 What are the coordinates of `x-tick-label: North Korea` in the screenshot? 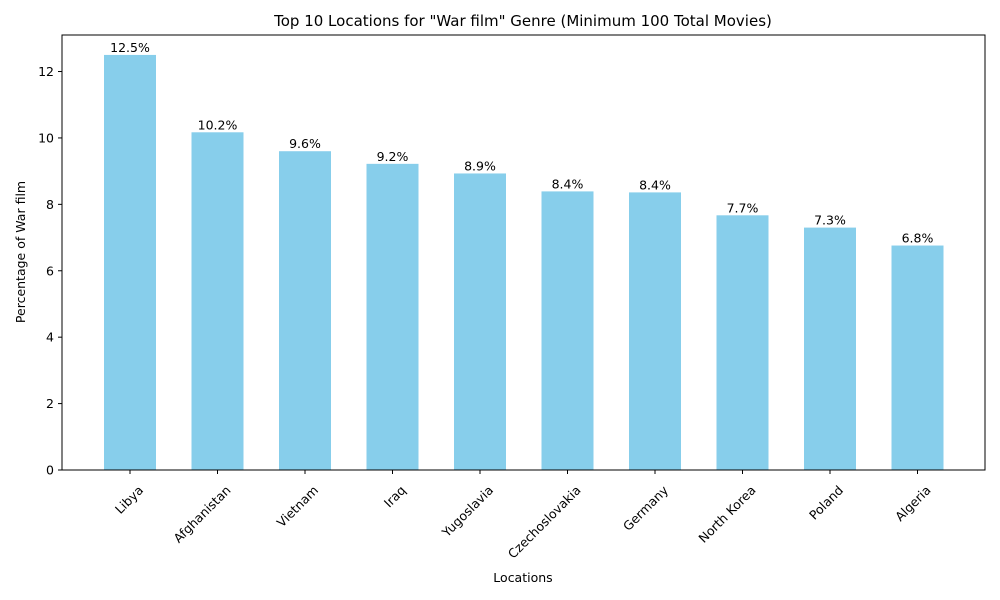 It's located at (726, 514).